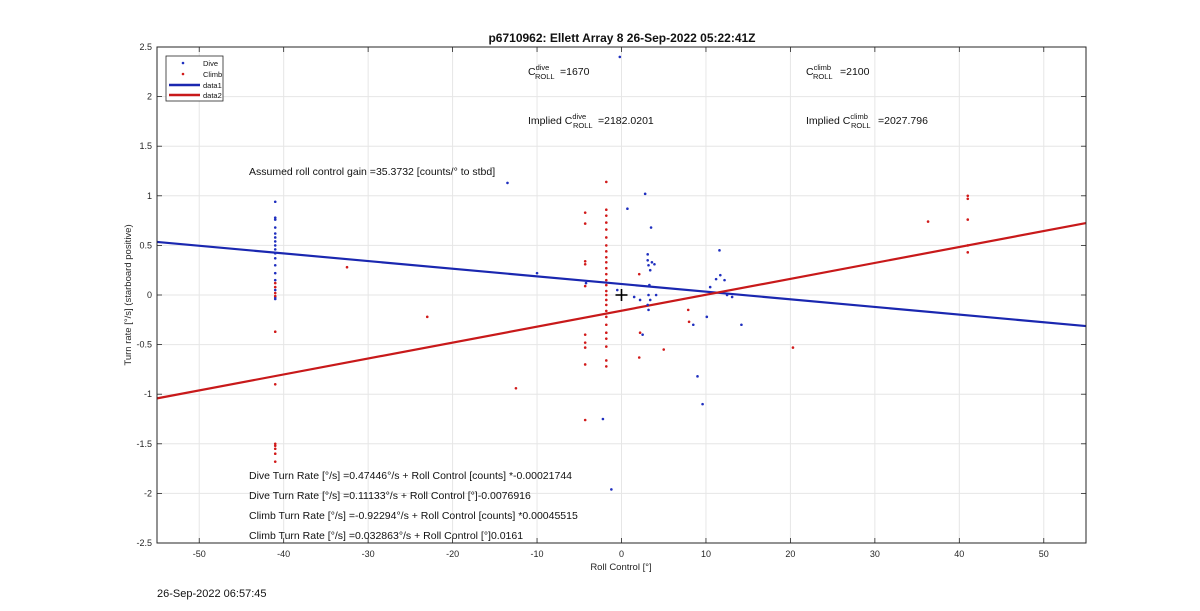 This screenshot has height=611, width=1200. Describe the element at coordinates (620, 567) in the screenshot. I see `x-axis-label: Roll Control [°]` at that location.